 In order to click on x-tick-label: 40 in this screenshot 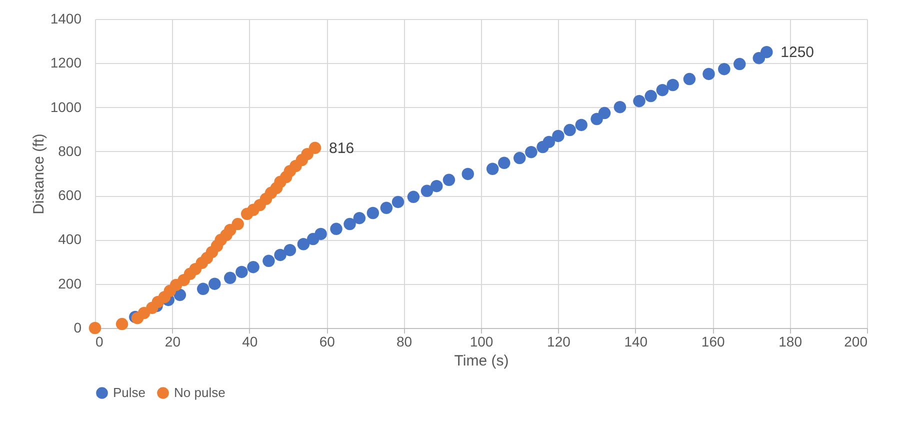, I will do `click(250, 342)`.